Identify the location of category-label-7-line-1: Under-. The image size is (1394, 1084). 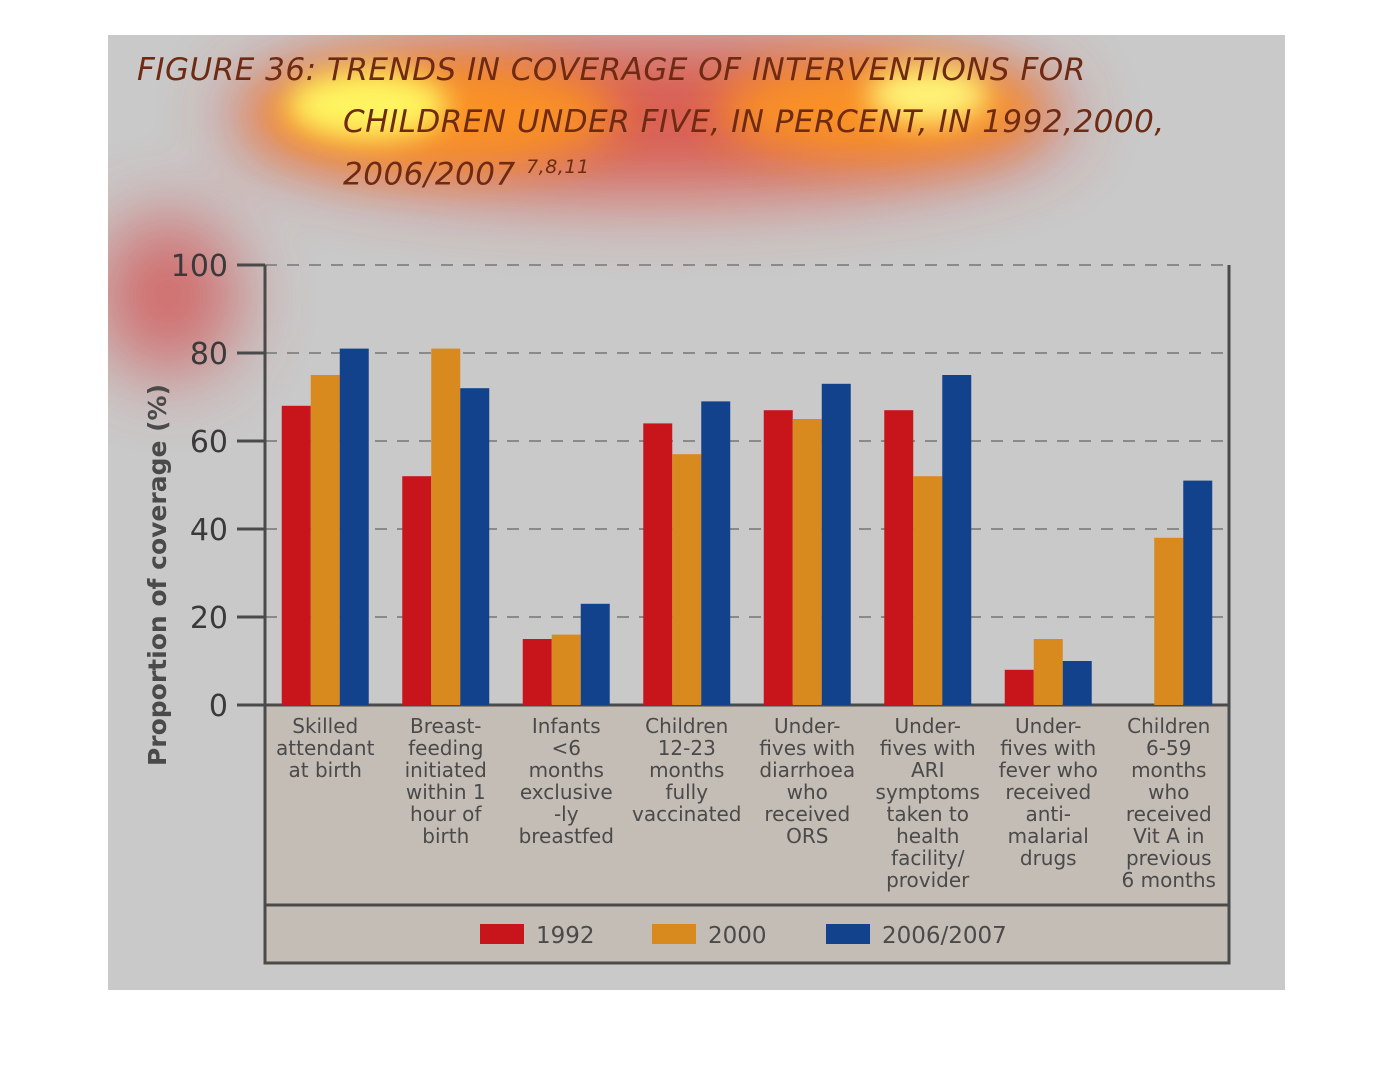
(1048, 726).